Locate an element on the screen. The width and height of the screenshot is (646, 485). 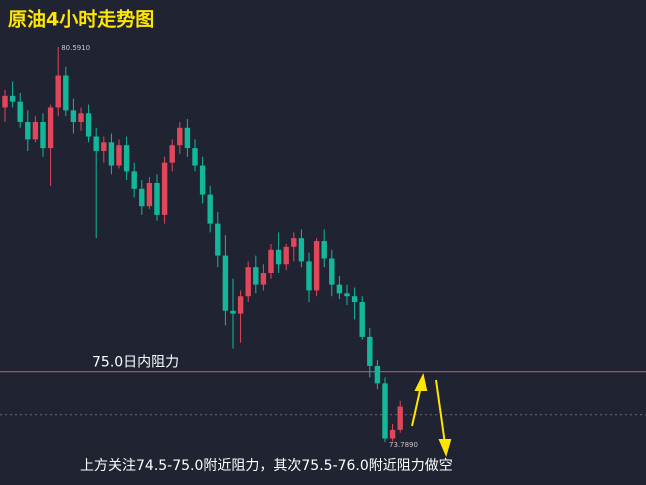
low-label: 73.7890 is located at coordinates (403, 445).